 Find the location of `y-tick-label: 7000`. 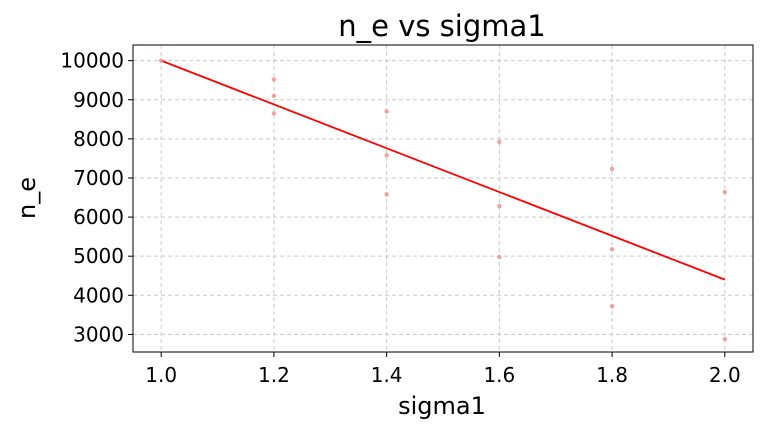

y-tick-label: 7000 is located at coordinates (98, 178).